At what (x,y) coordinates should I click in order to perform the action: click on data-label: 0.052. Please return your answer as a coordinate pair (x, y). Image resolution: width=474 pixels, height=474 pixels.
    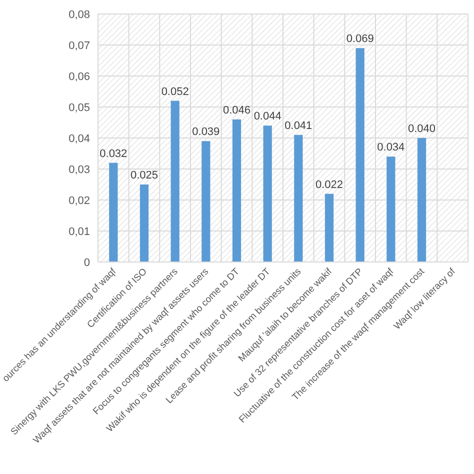
    Looking at the image, I should click on (175, 92).